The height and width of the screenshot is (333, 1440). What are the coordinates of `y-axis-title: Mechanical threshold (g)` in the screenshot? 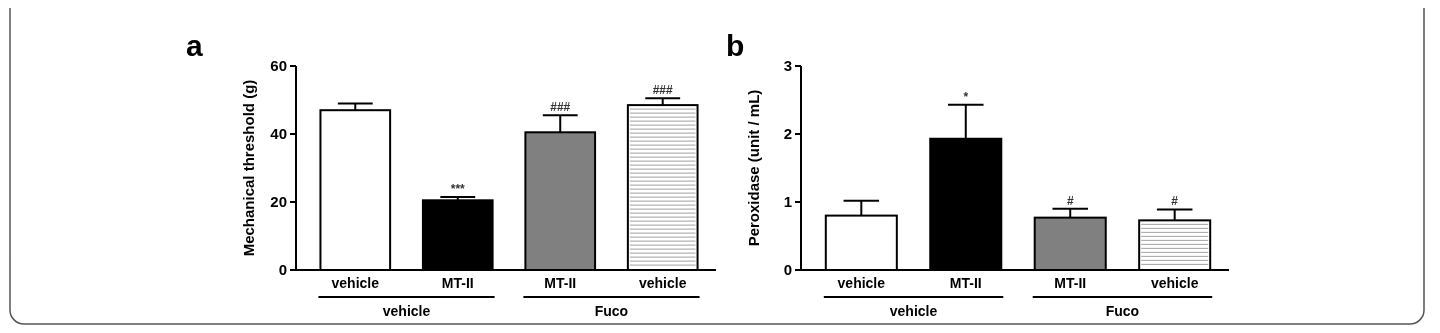 It's located at (248, 168).